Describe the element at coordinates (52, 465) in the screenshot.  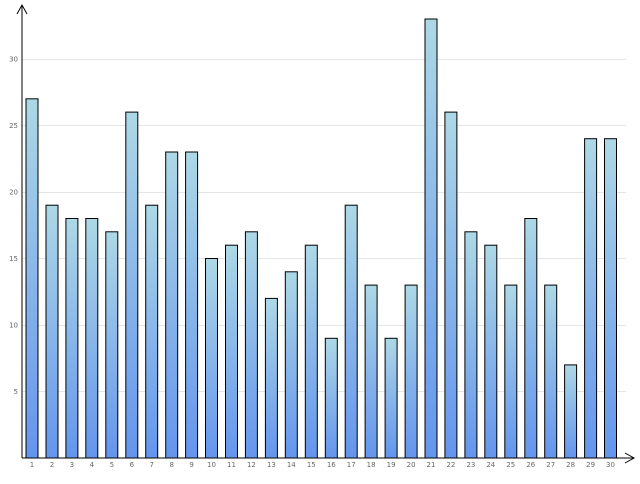
I see `x-tick-label: 2` at that location.